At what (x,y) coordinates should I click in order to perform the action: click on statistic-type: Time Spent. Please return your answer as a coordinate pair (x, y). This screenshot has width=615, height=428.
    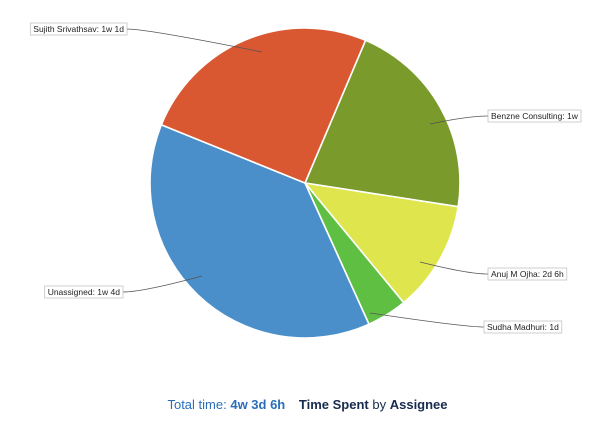
    Looking at the image, I should click on (333, 404).